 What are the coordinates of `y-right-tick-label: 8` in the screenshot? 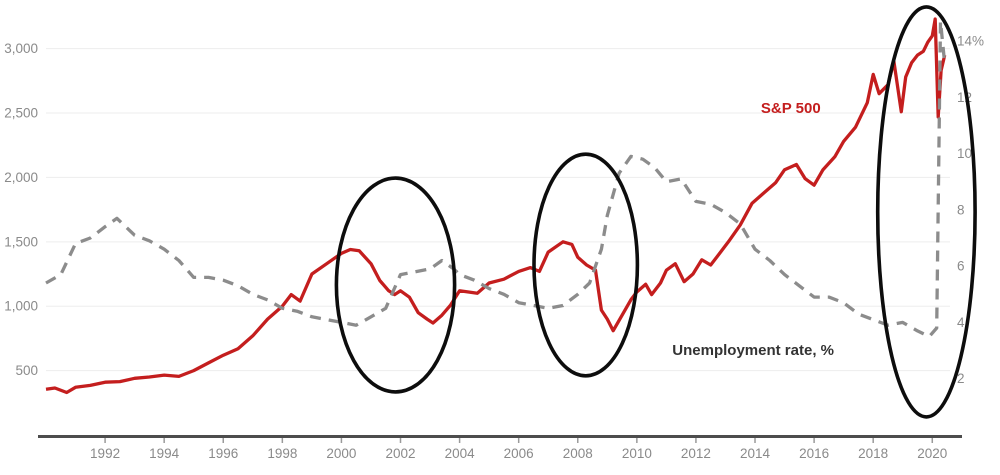 It's located at (961, 209).